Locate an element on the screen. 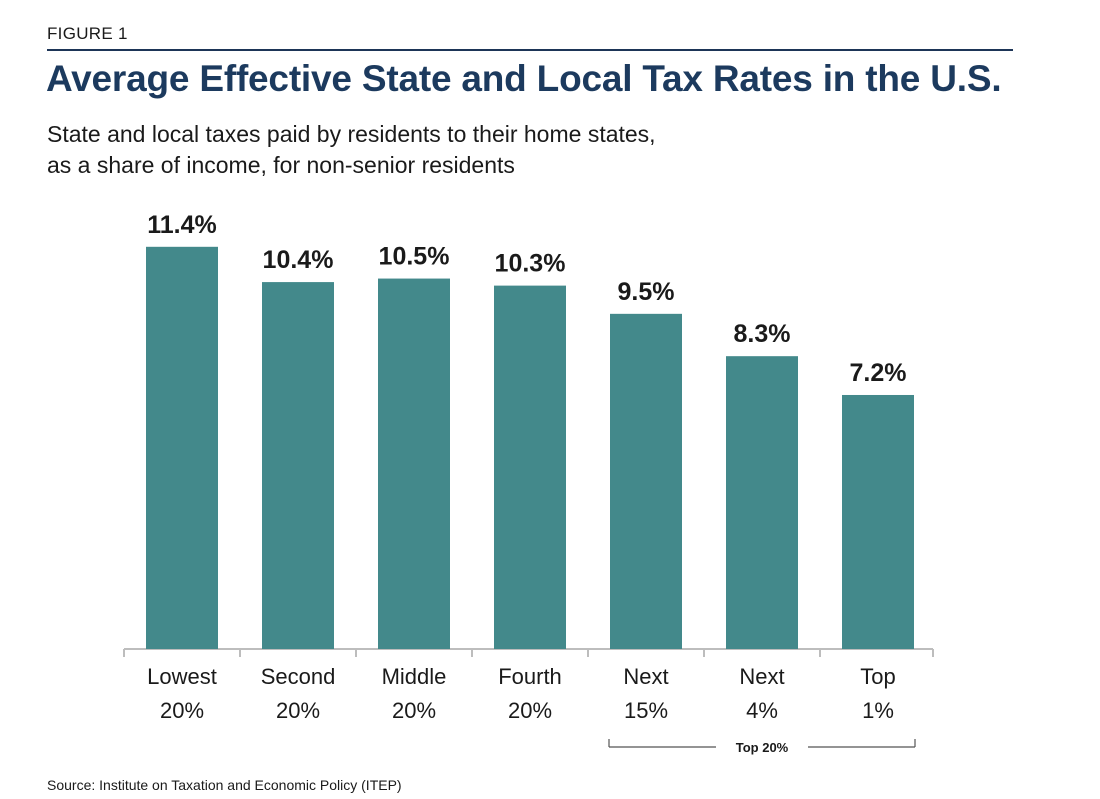 The image size is (1100, 799). category-label: Second is located at coordinates (298, 676).